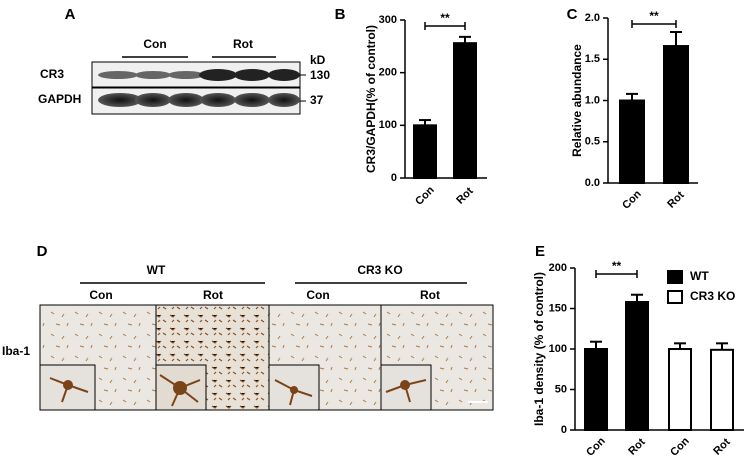 The height and width of the screenshot is (463, 753). Describe the element at coordinates (592, 142) in the screenshot. I see `y-tick-label: 0.5` at that location.